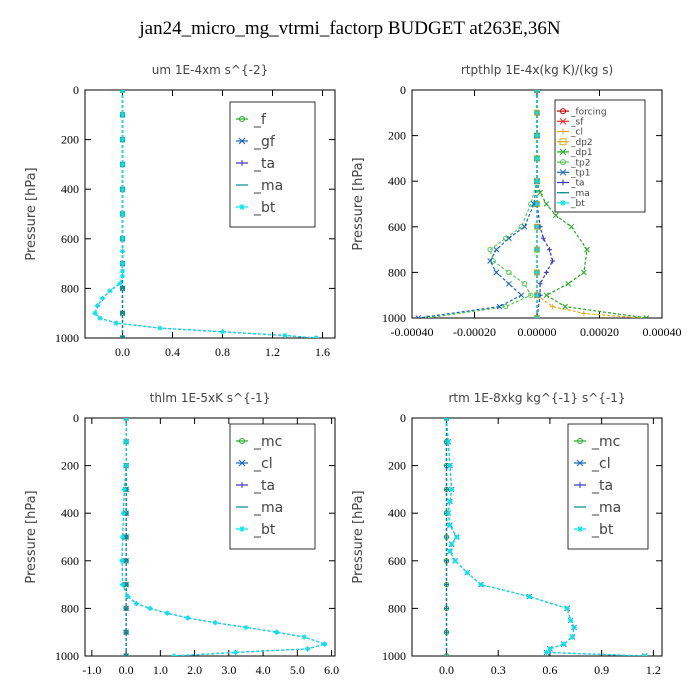 Image resolution: width=700 pixels, height=700 pixels. Describe the element at coordinates (478, 204) in the screenshot. I see `series-line-tp1` at that location.